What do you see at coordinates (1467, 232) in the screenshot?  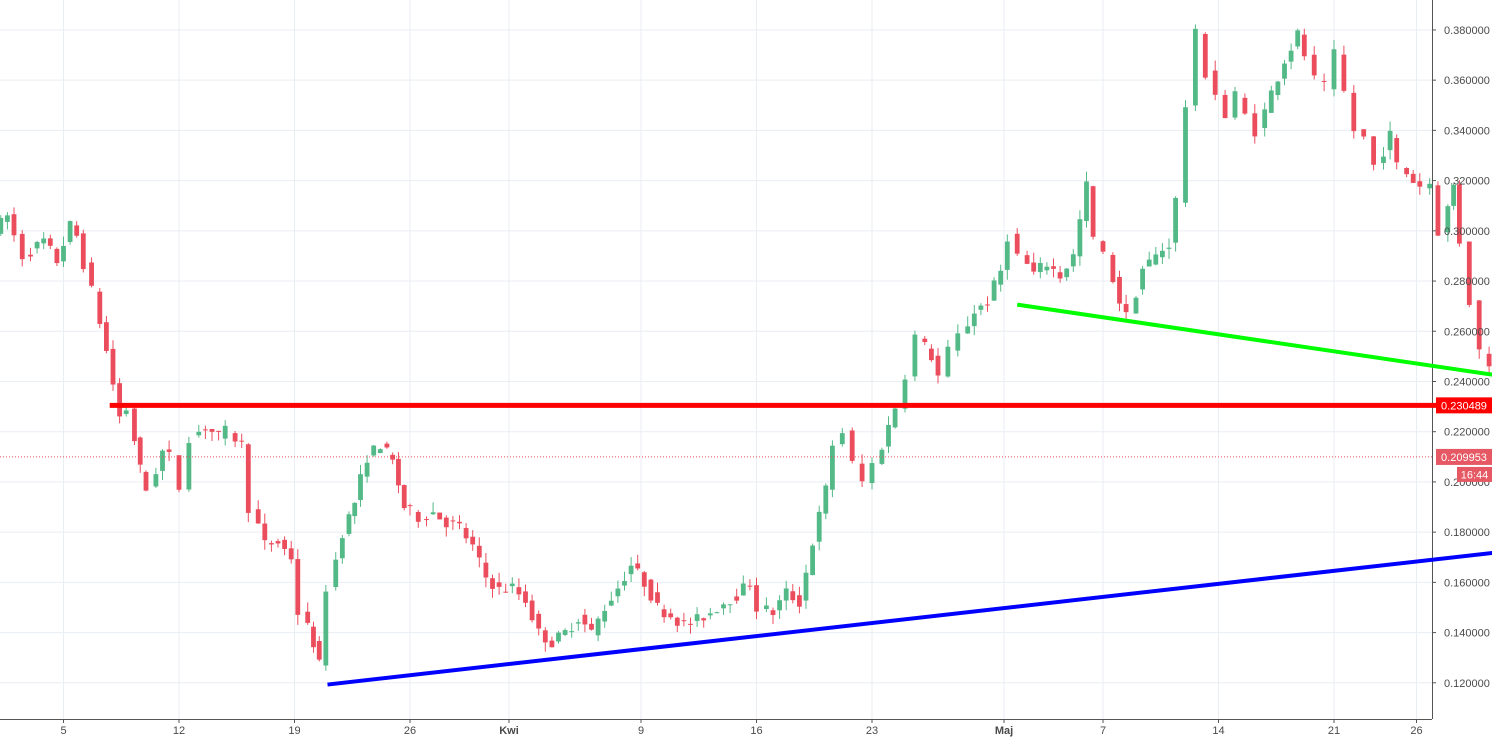 I see `y-tick-label: 0.300000` at bounding box center [1467, 232].